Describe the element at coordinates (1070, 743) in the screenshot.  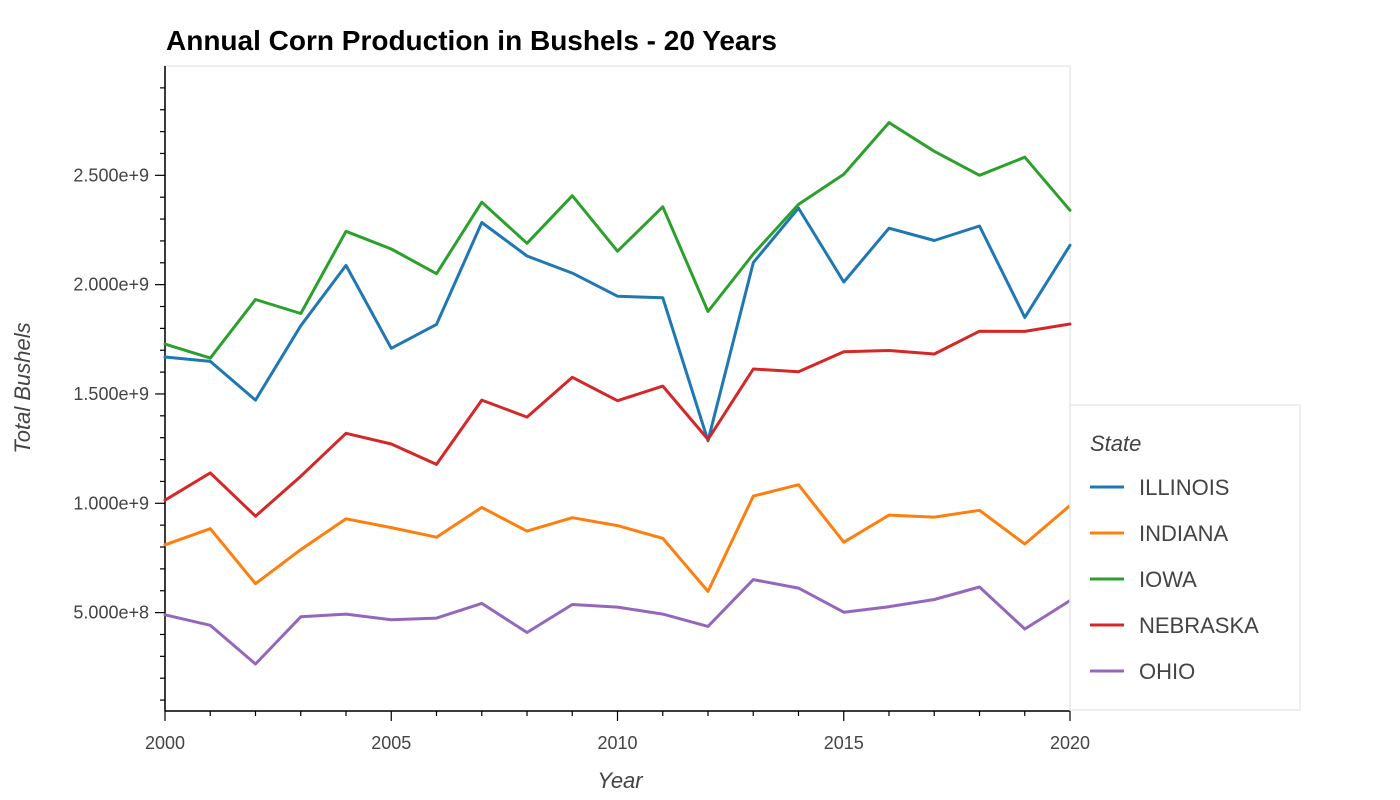
I see `x-tick-label: 2020` at that location.